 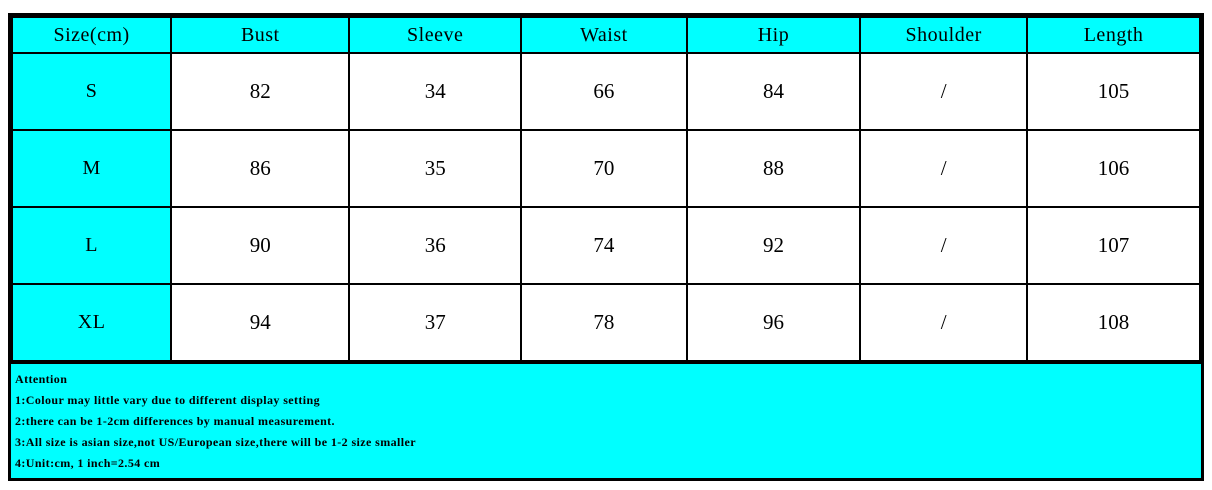 I want to click on value-cell-hip: 88, so click(x=773, y=168).